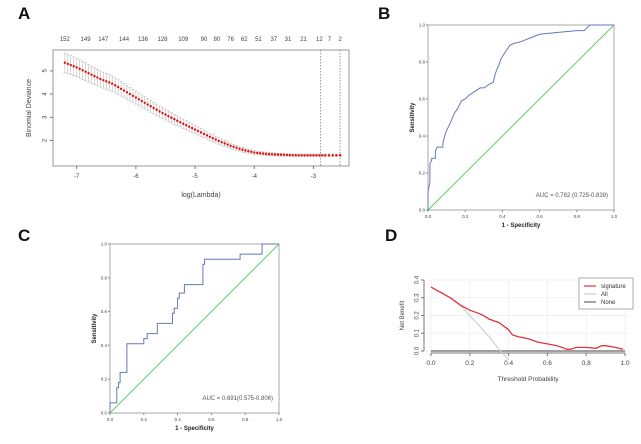 The width and height of the screenshot is (641, 444). I want to click on panel-a-y-tick-label: 2, so click(46, 140).